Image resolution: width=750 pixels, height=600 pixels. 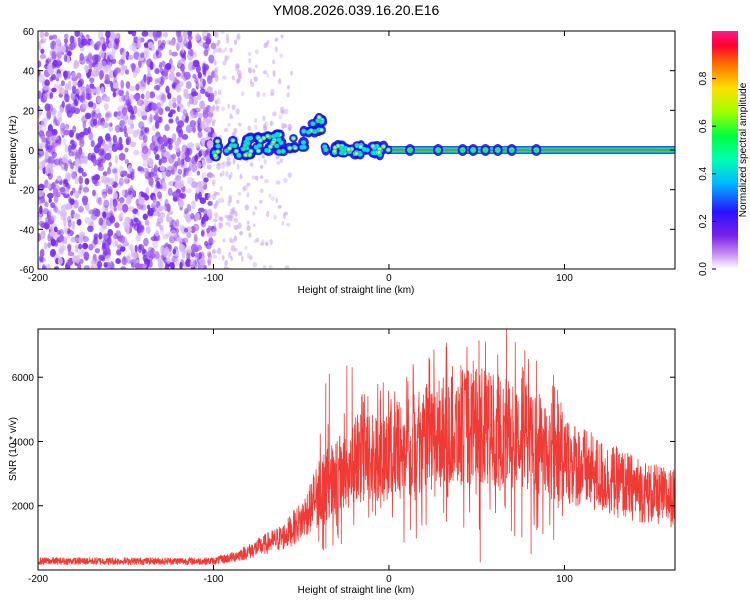 What do you see at coordinates (703, 126) in the screenshot?
I see `colorbar-tick-label: 0.6` at bounding box center [703, 126].